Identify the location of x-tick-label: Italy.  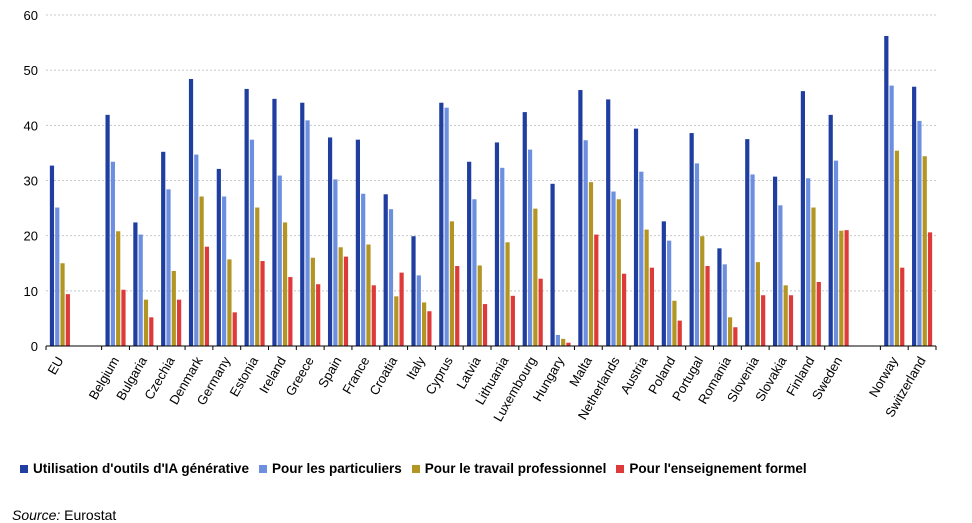
(415, 368).